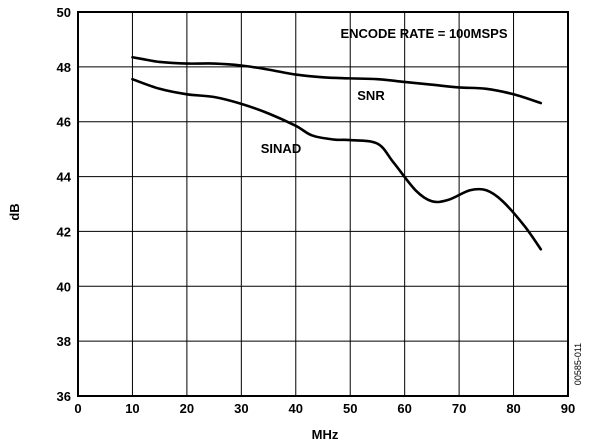  Describe the element at coordinates (64, 12) in the screenshot. I see `y-tick-label: 50` at that location.